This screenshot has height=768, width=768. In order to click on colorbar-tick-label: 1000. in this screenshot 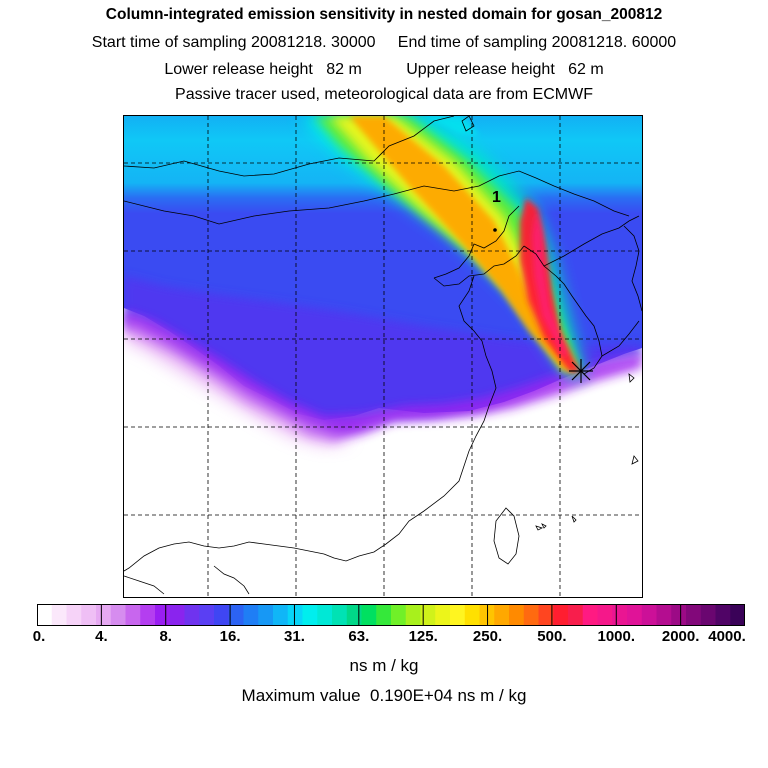, I will do `click(616, 636)`.